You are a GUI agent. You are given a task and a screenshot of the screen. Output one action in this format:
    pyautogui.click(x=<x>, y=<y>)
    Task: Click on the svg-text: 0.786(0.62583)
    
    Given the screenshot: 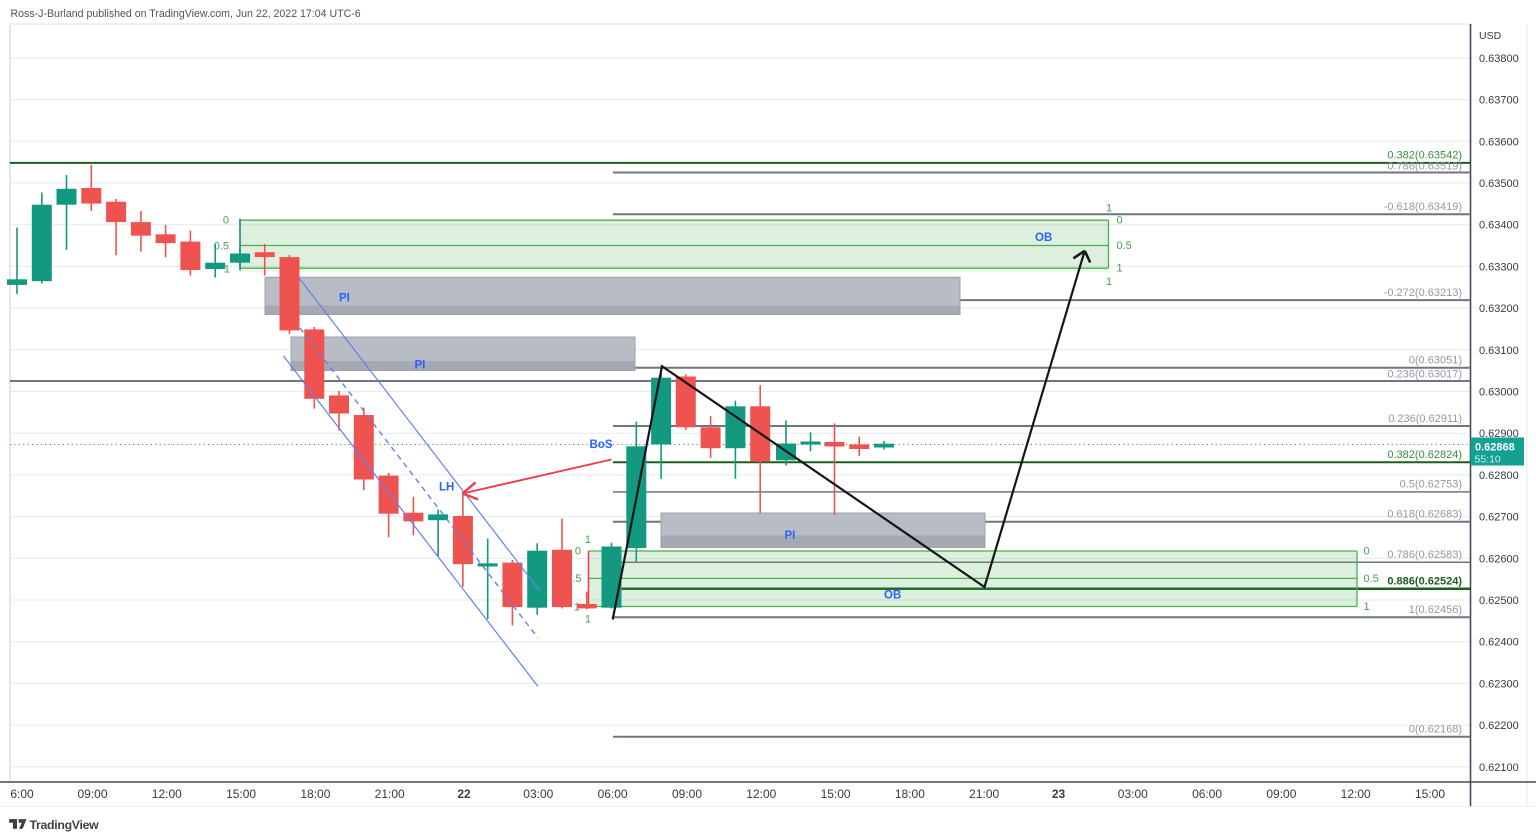 What is the action you would take?
    pyautogui.click(x=1424, y=555)
    